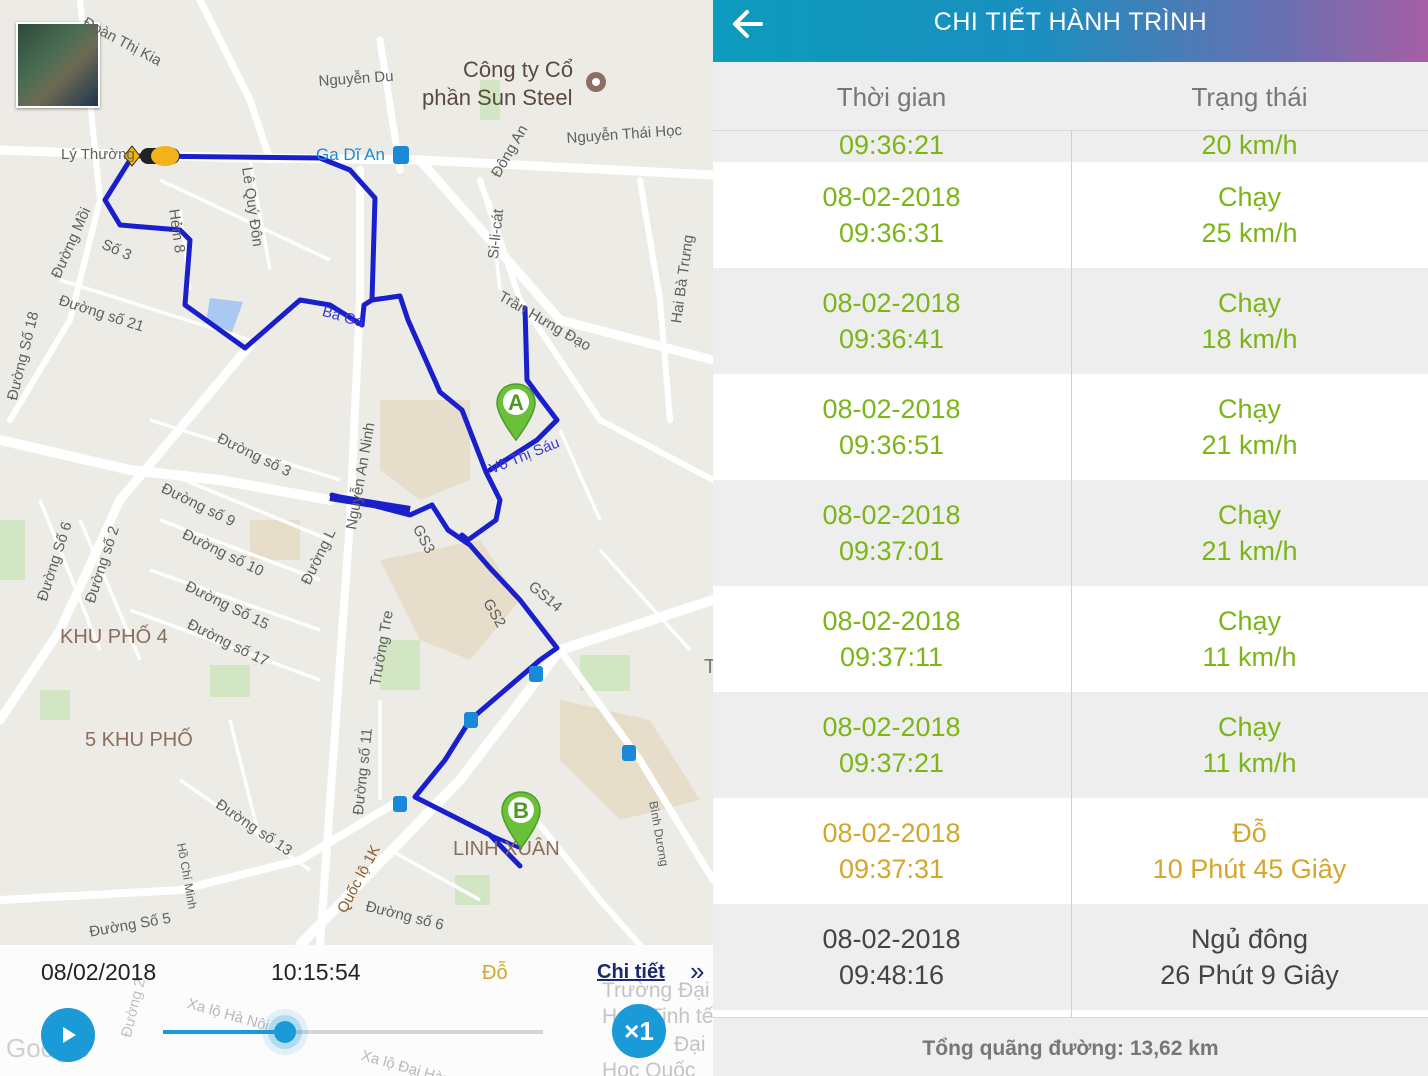 The width and height of the screenshot is (1428, 1076). I want to click on street-label: Xa lộ Hà Nội, so click(228, 1015).